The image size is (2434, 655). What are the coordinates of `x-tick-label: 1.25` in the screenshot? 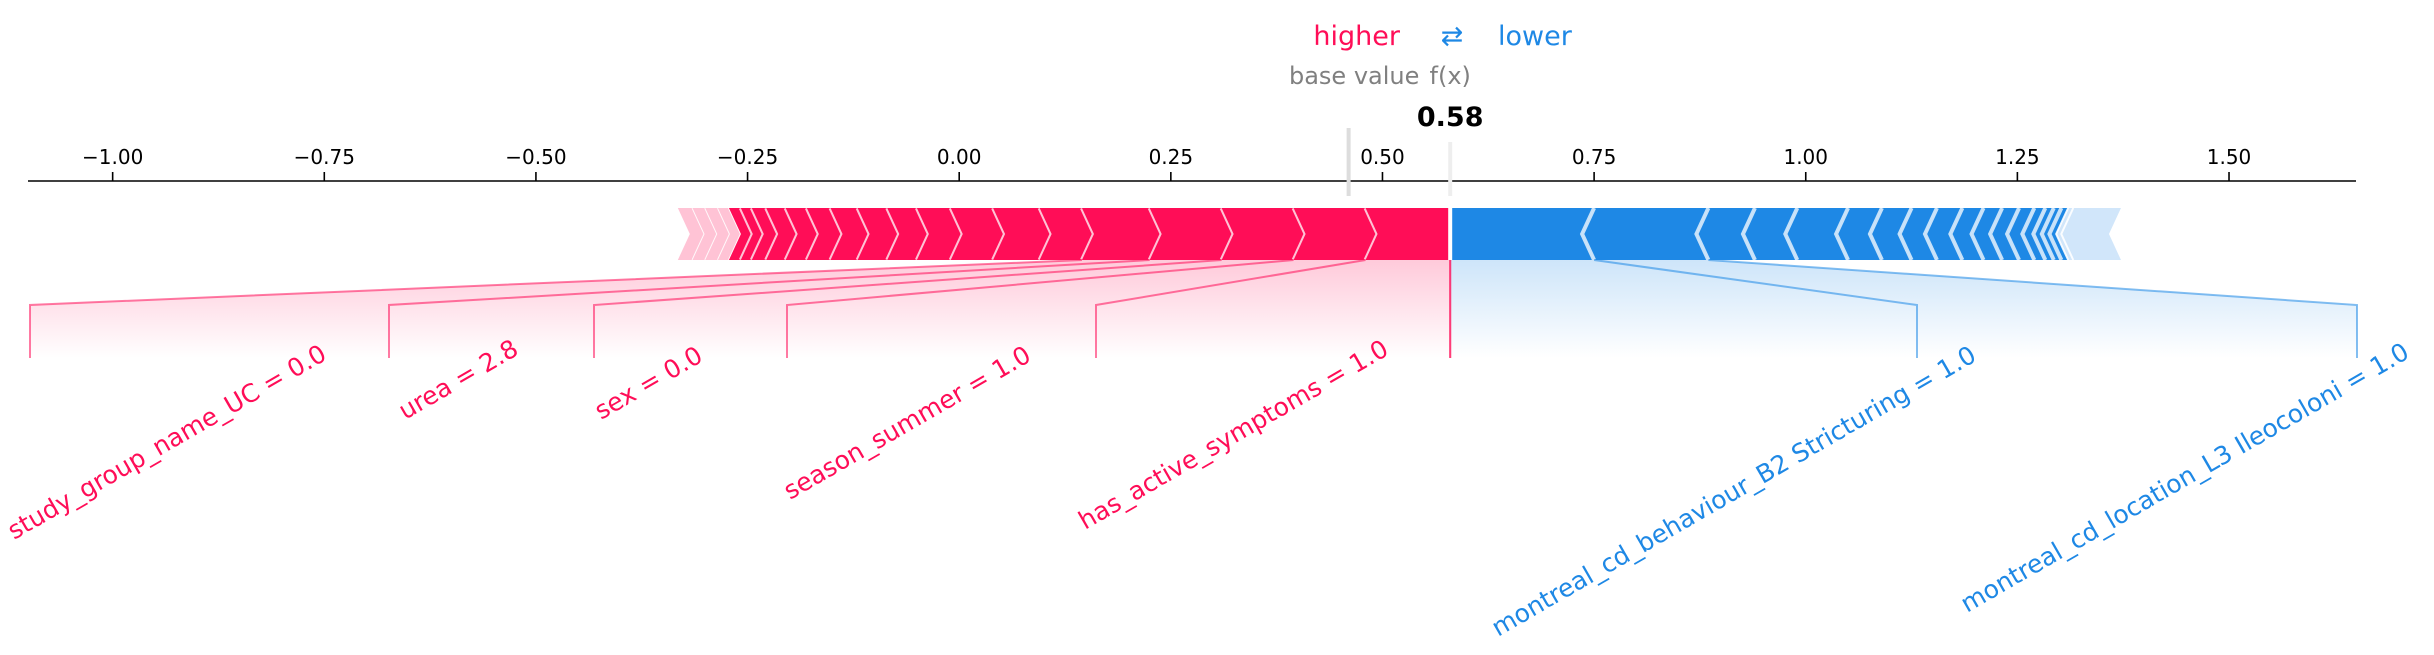 It's located at (2017, 157).